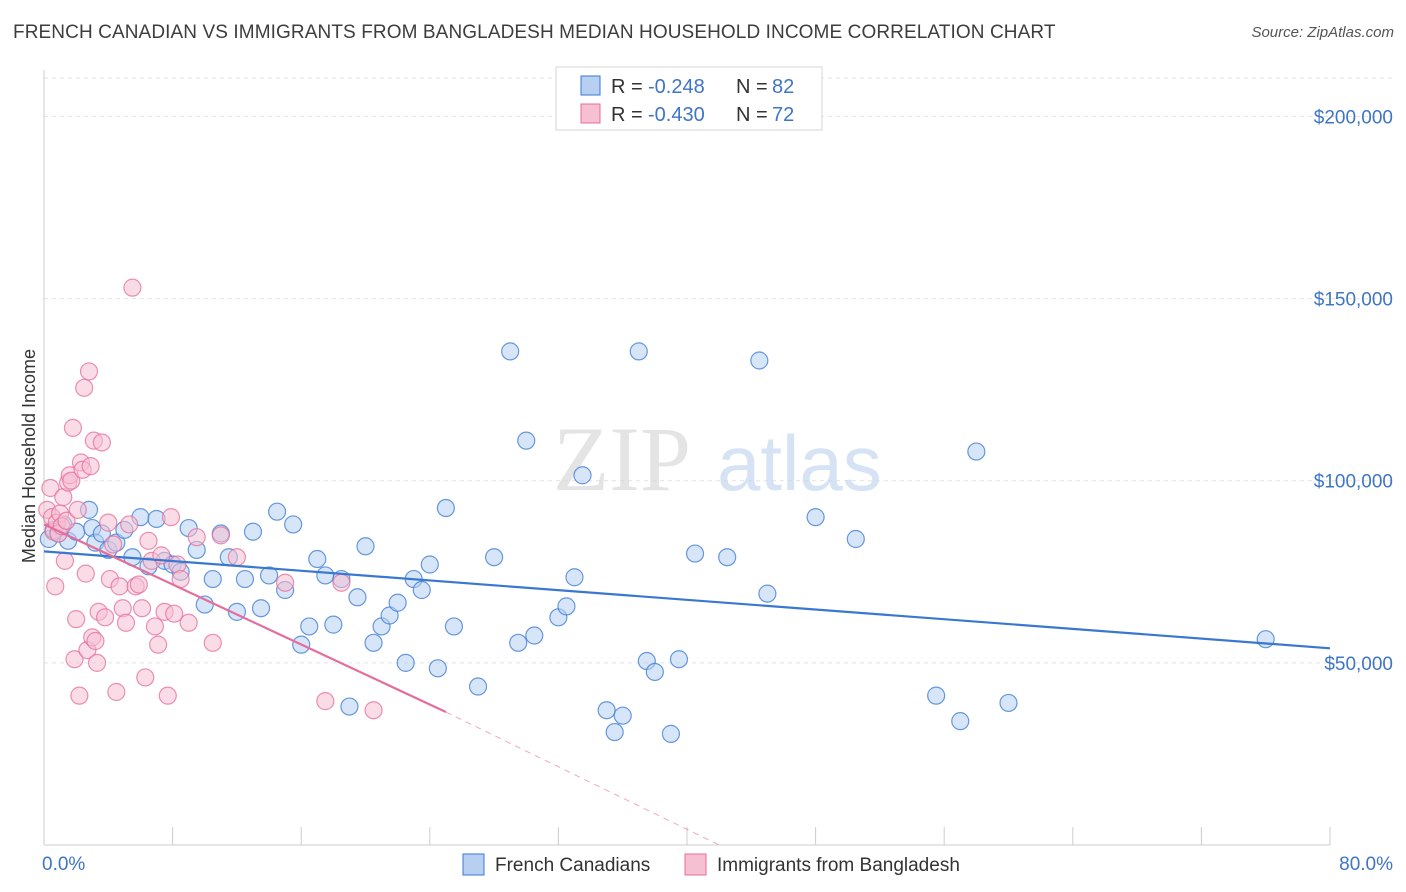 Image resolution: width=1406 pixels, height=892 pixels. Describe the element at coordinates (783, 87) in the screenshot. I see `legend-n-value-1: 82` at that location.